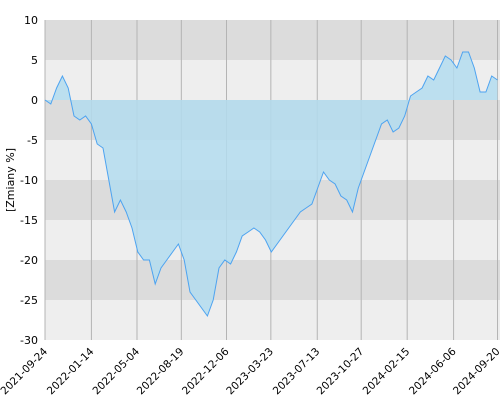 The image size is (500, 400). What do you see at coordinates (29, 340) in the screenshot?
I see `y-tick-label: -30` at bounding box center [29, 340].